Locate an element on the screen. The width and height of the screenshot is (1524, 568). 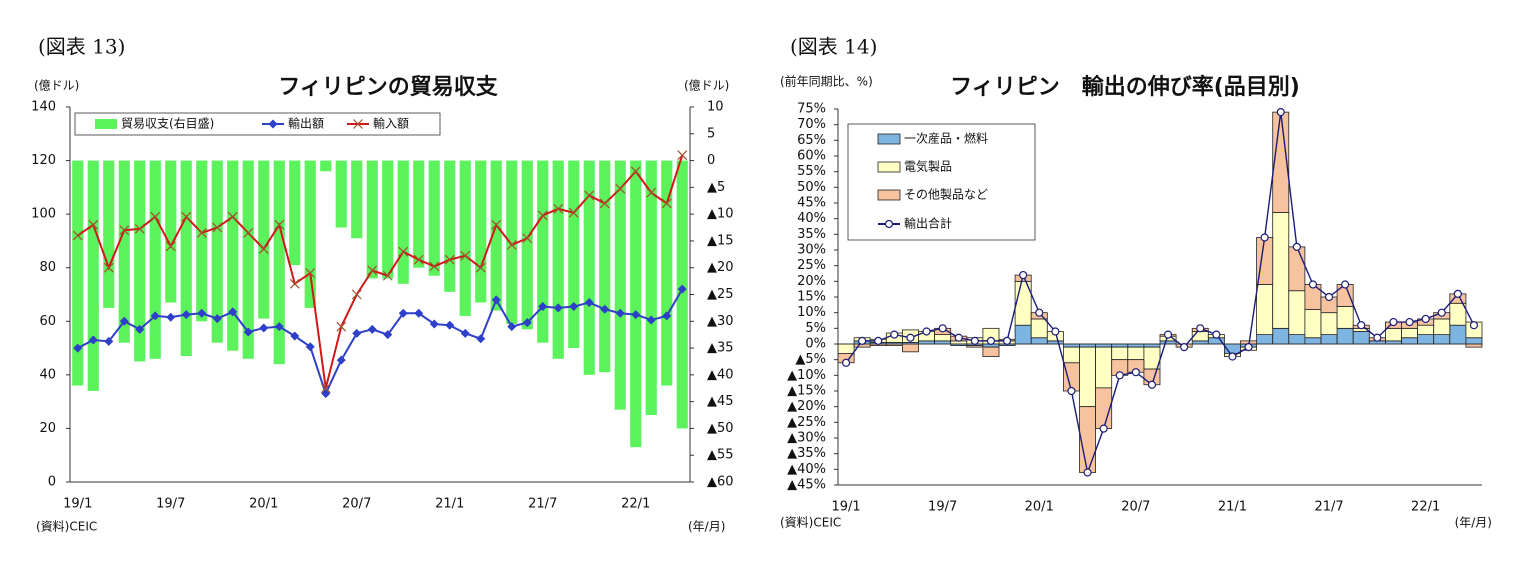
y2-tick-label: ▲35 is located at coordinates (720, 348).